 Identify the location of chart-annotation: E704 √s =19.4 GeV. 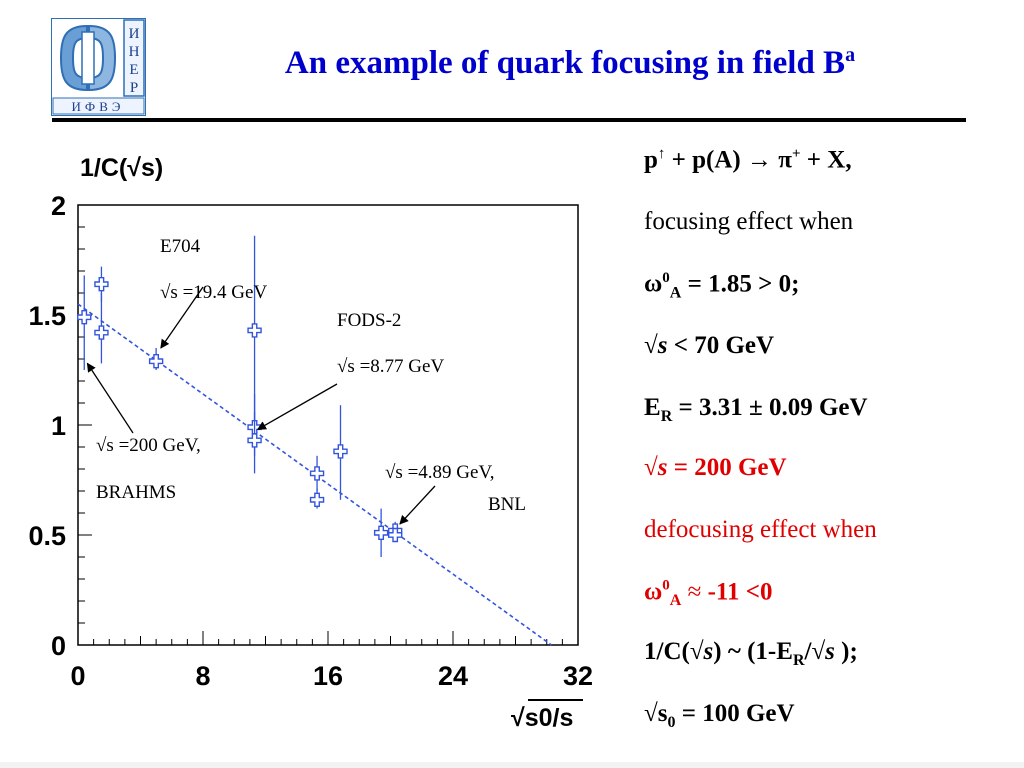
(213, 292).